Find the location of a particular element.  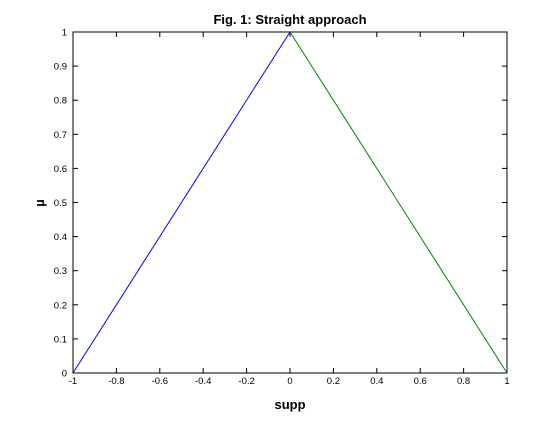

y-tick-label: 0 is located at coordinates (64, 374).